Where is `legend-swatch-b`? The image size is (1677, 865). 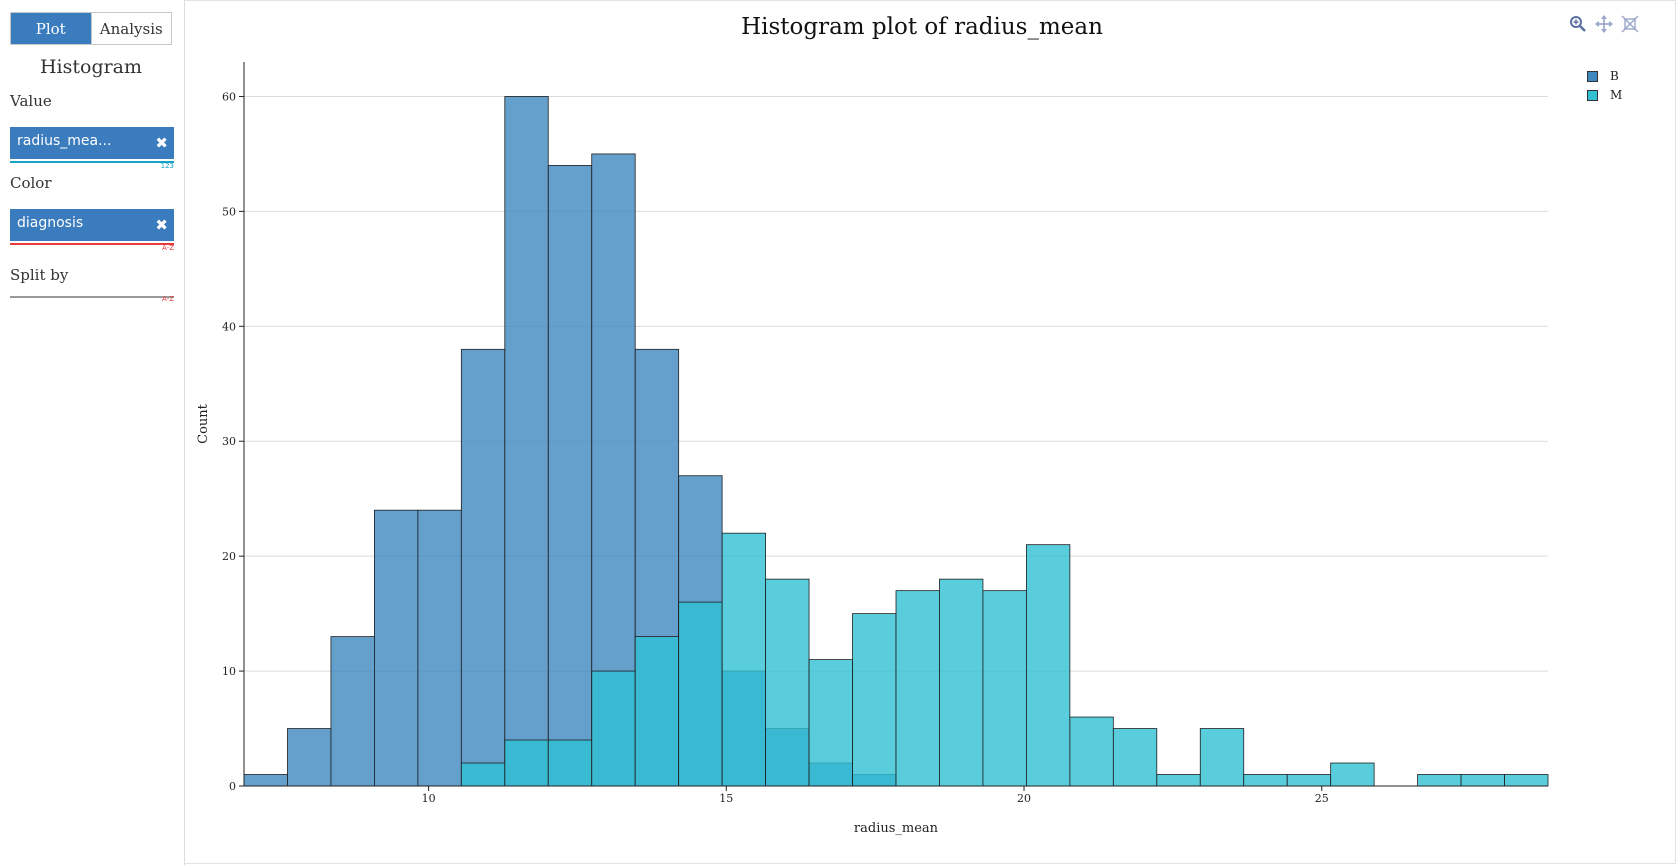 legend-swatch-b is located at coordinates (1592, 76).